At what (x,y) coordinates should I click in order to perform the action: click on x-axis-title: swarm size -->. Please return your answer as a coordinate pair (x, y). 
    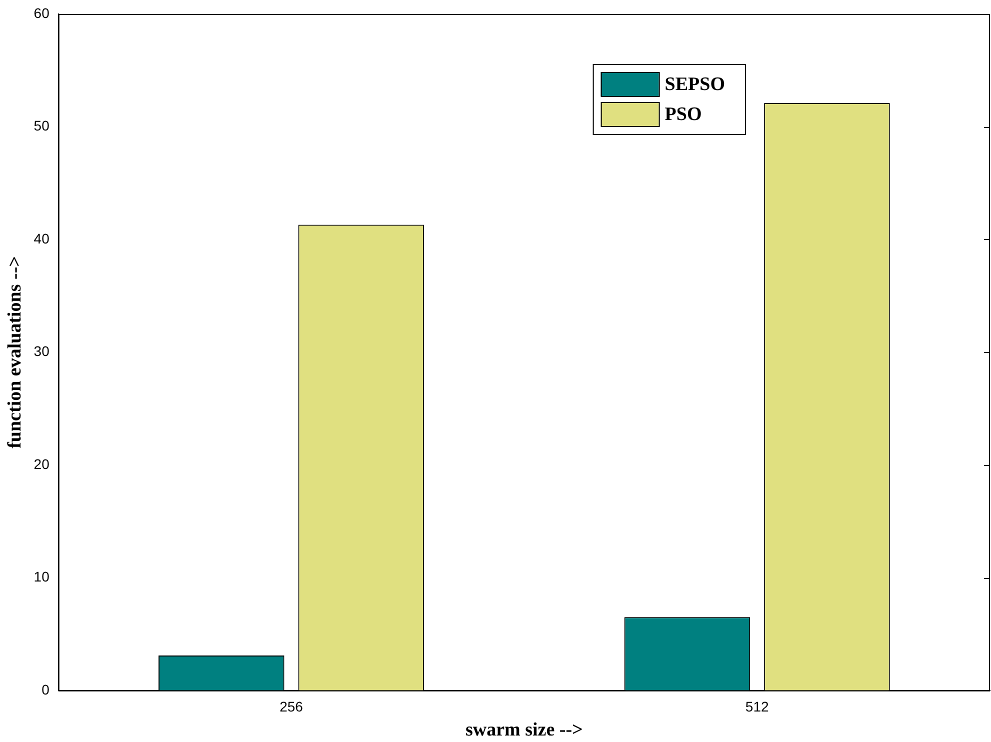
    Looking at the image, I should click on (524, 730).